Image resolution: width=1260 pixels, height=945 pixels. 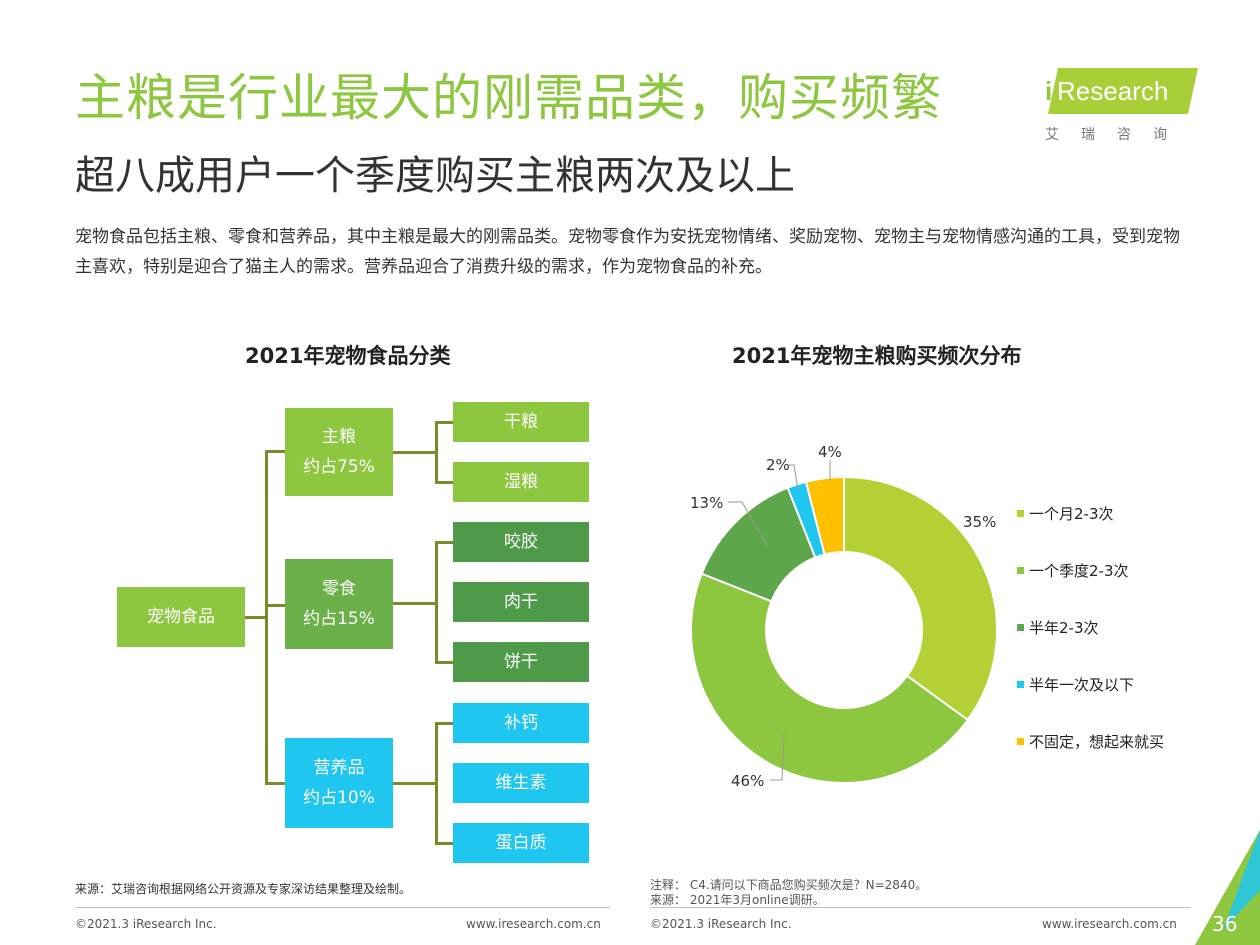 What do you see at coordinates (721, 924) in the screenshot?
I see `copyright-right: ©2021.3 iResearch Inc.` at bounding box center [721, 924].